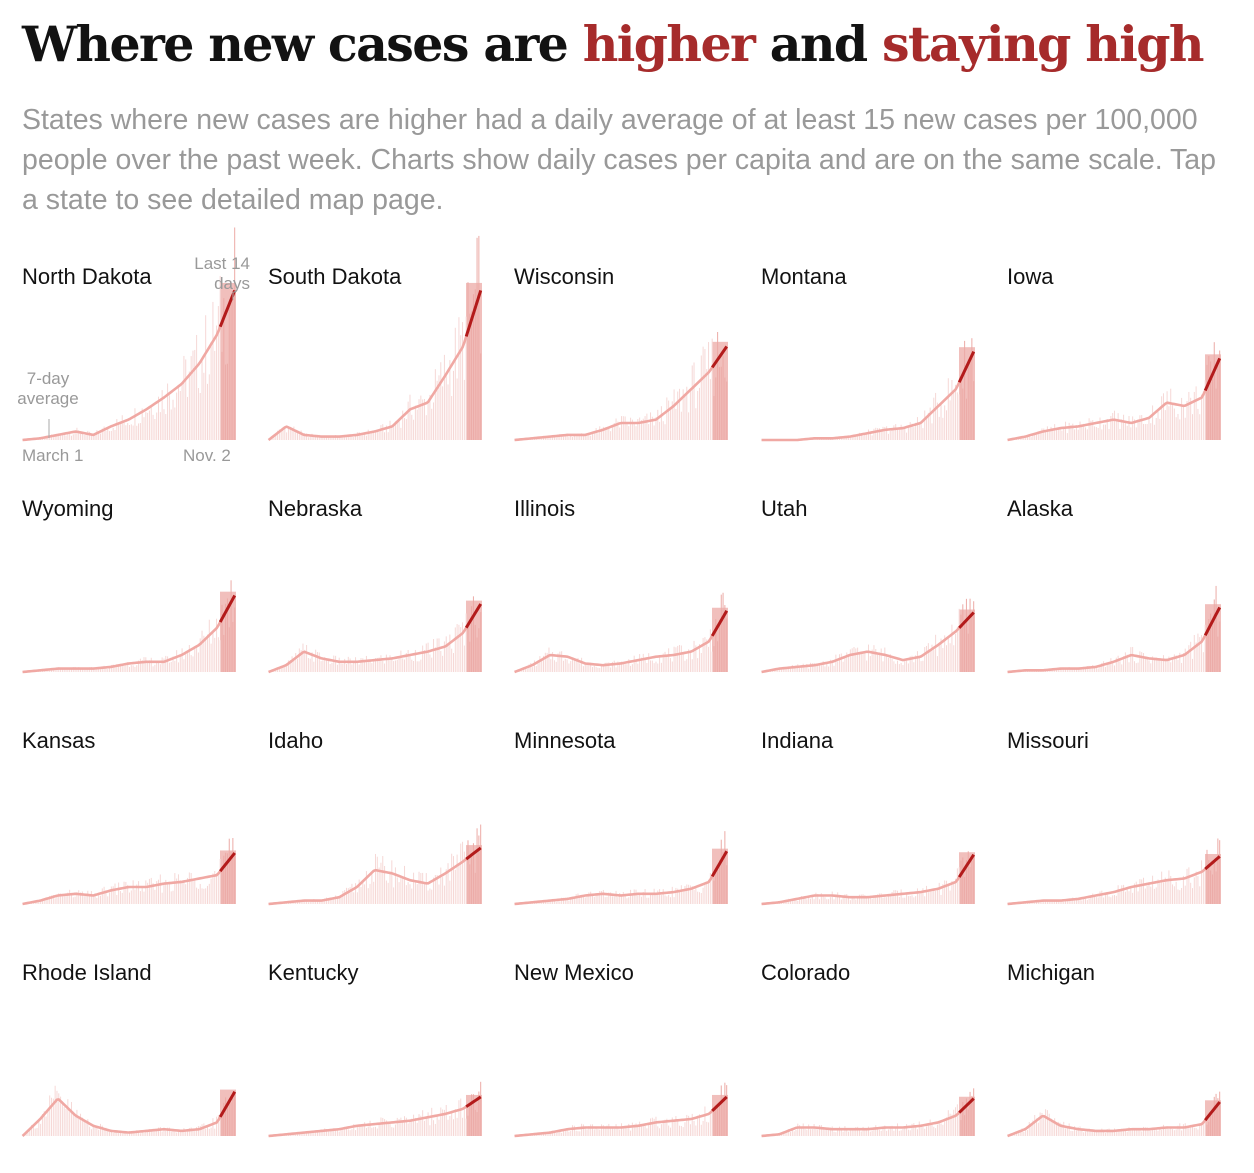  Describe the element at coordinates (137, 1065) in the screenshot. I see `state-panel-rhode-island: Rhode Island` at that location.